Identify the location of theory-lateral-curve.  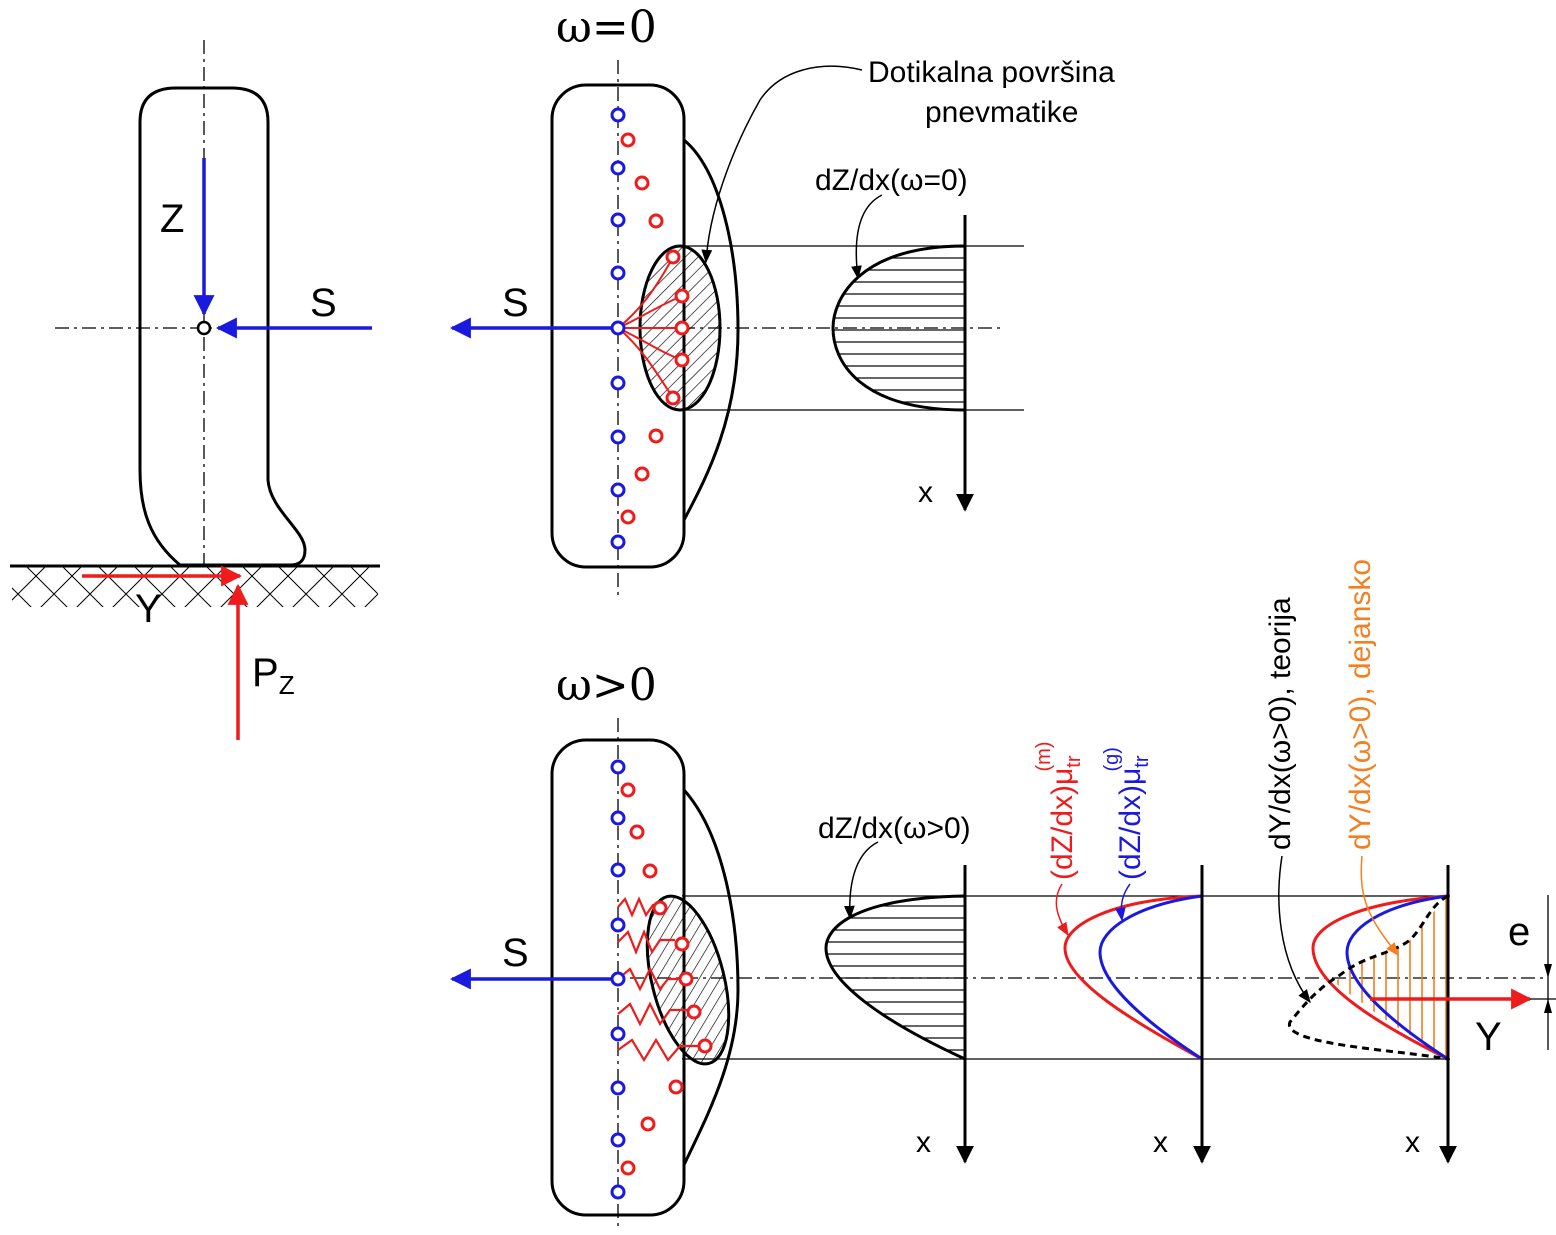
(1368, 977).